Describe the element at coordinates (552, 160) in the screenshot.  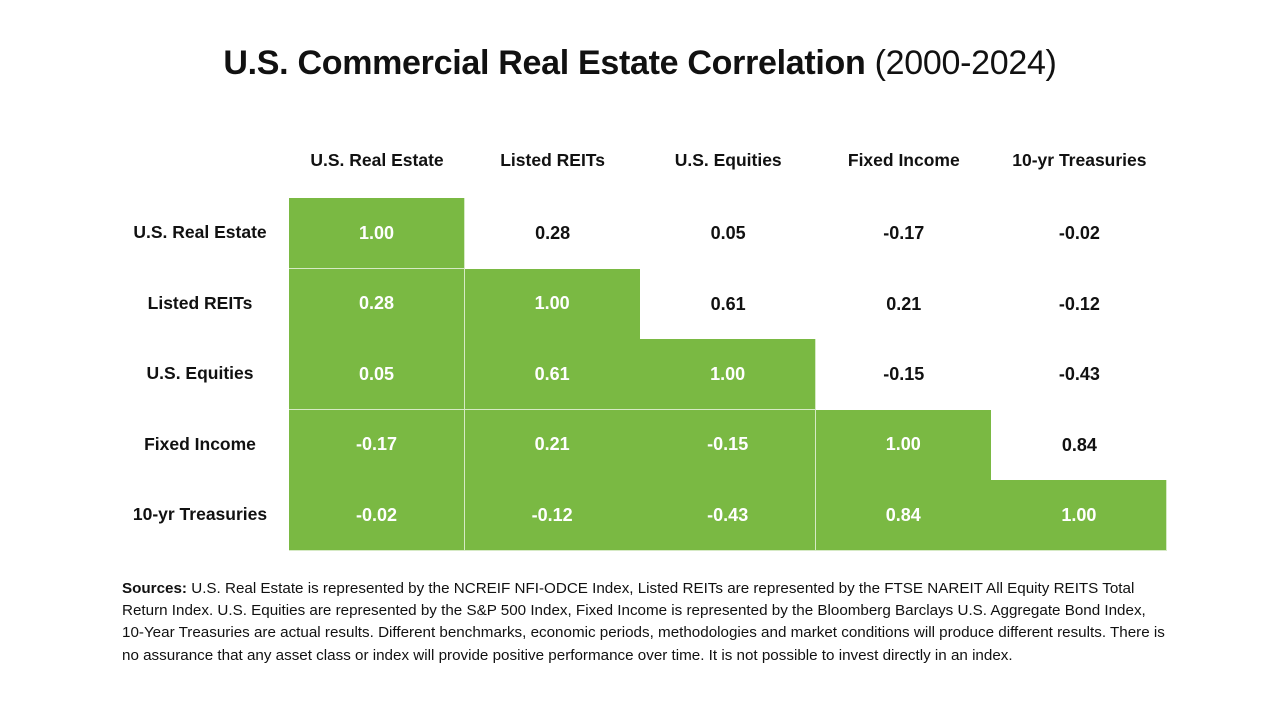
I see `column-header: Listed REITs` at that location.